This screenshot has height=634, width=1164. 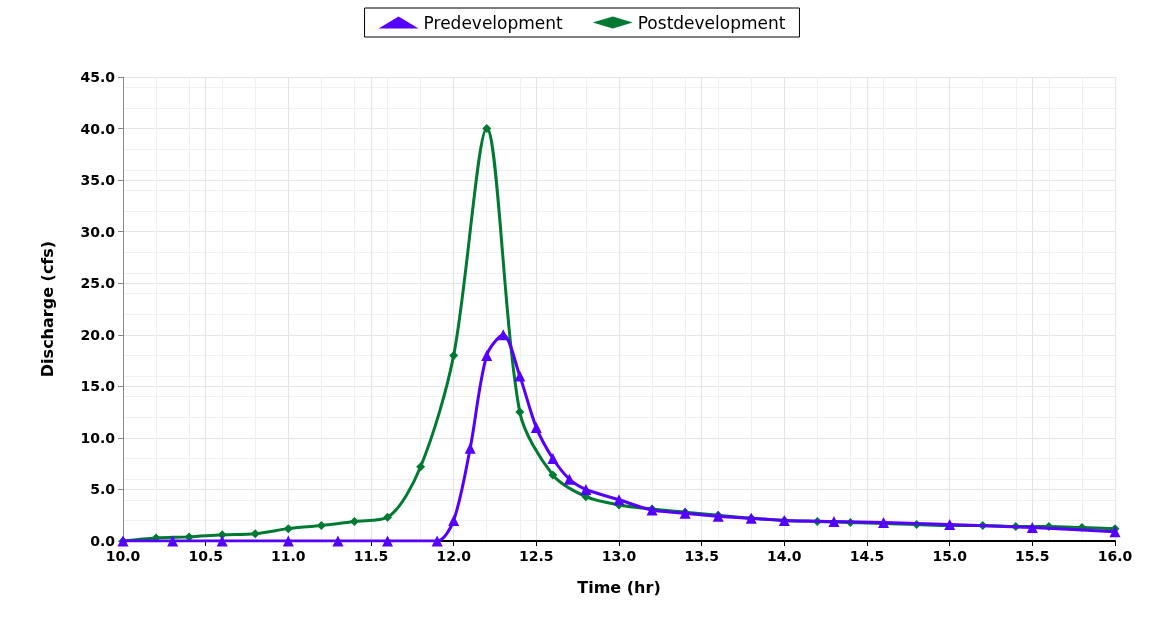 I want to click on y-tick-label: 35.0, so click(x=98, y=180).